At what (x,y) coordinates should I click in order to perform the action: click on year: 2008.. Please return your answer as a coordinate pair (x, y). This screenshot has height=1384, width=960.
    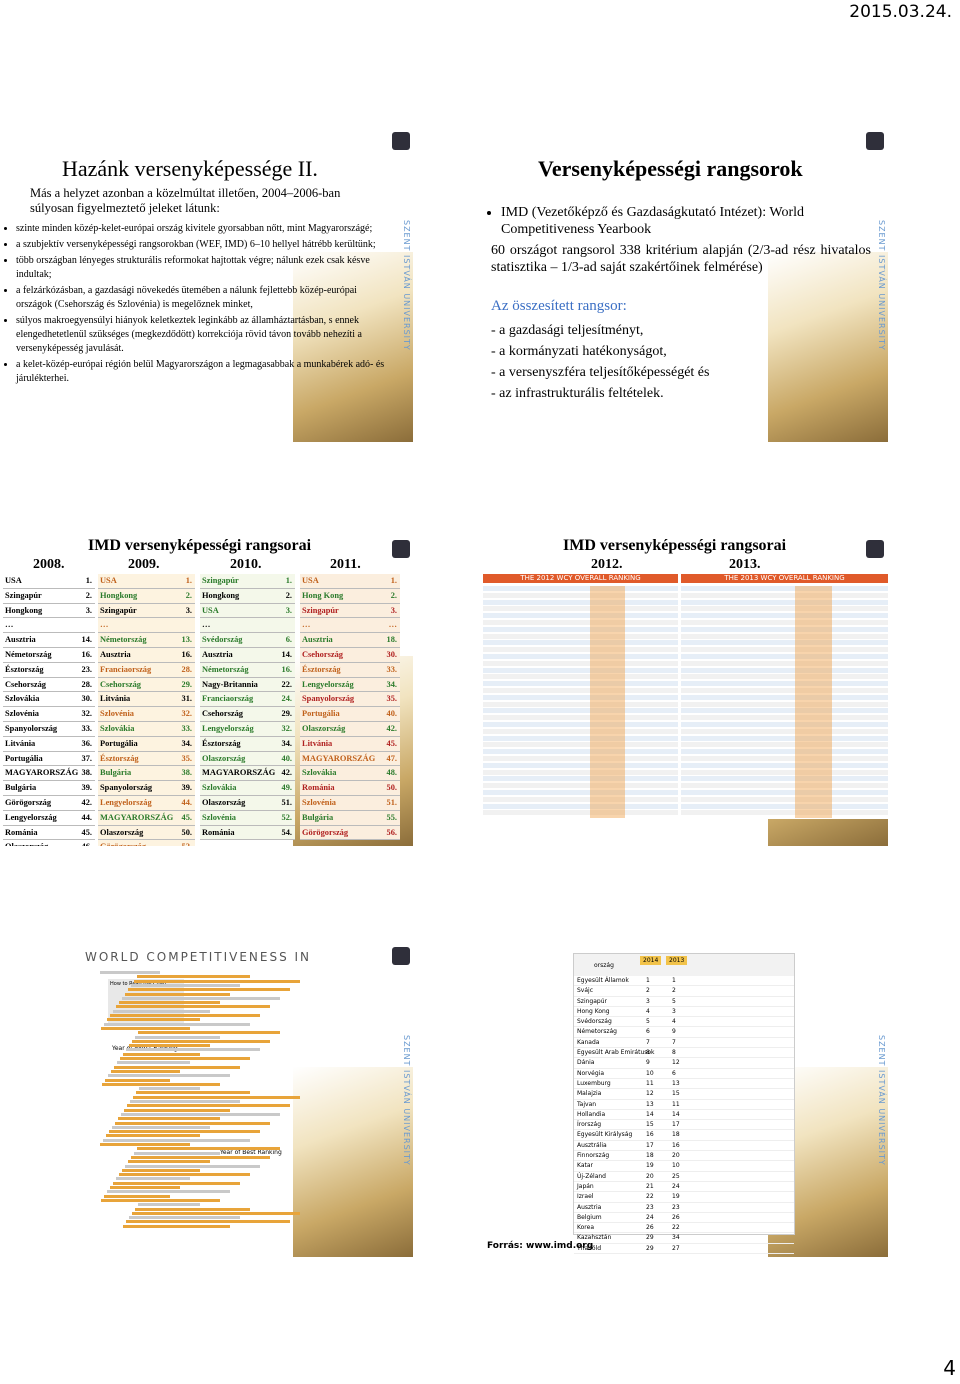
    Looking at the image, I should click on (49, 564).